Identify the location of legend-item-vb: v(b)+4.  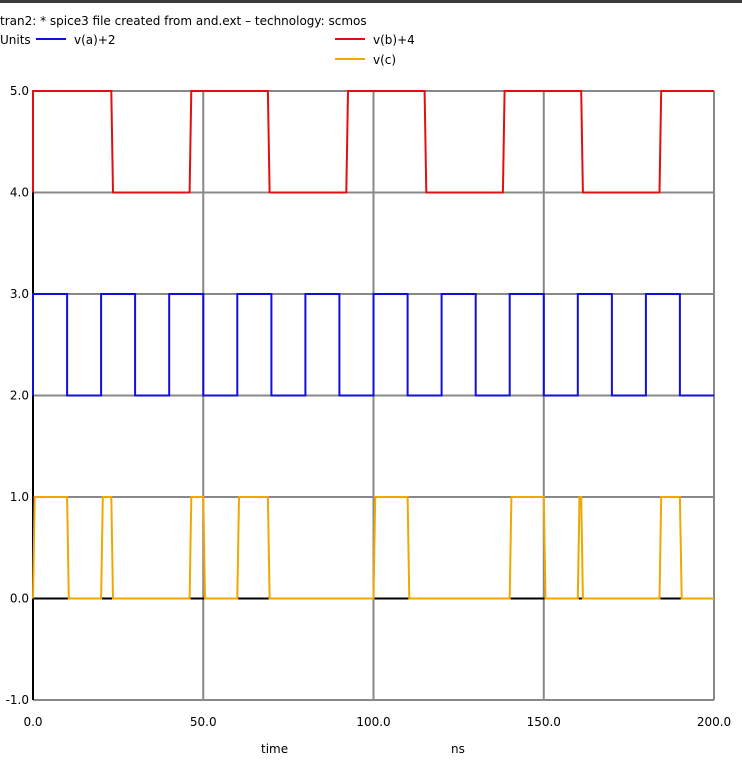
(375, 40).